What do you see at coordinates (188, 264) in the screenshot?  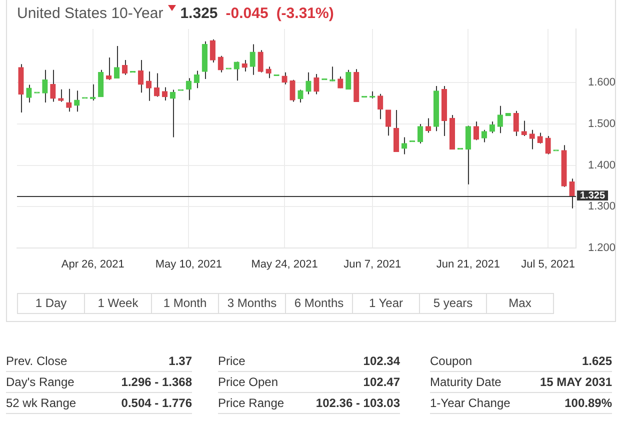 I see `x-tick-label: May 10, 2021` at bounding box center [188, 264].